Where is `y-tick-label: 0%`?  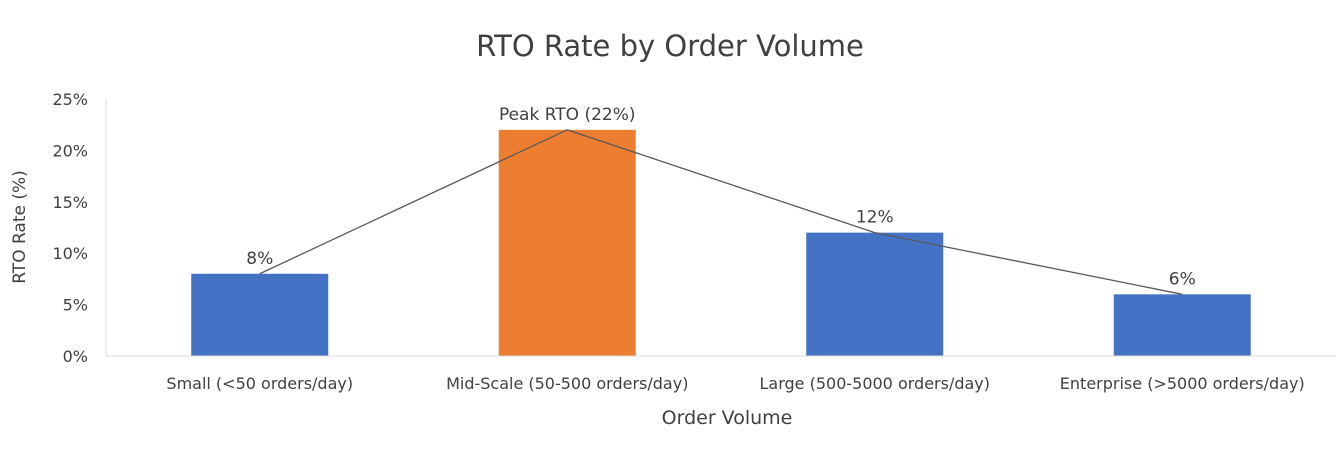 y-tick-label: 0% is located at coordinates (75, 356).